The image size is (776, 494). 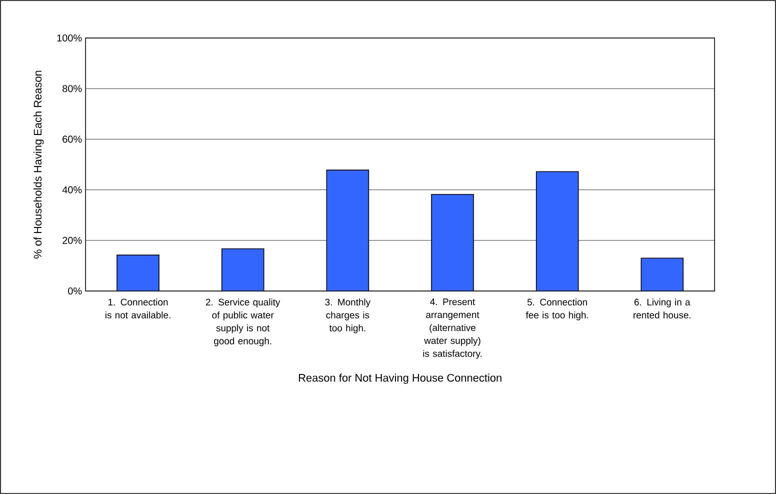 I want to click on x-tick-label: 6. Living in a rented house., so click(x=662, y=308).